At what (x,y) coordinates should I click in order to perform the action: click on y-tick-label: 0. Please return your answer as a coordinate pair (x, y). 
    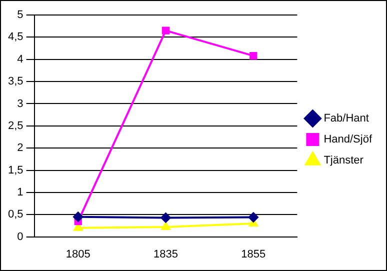
    Looking at the image, I should click on (20, 236).